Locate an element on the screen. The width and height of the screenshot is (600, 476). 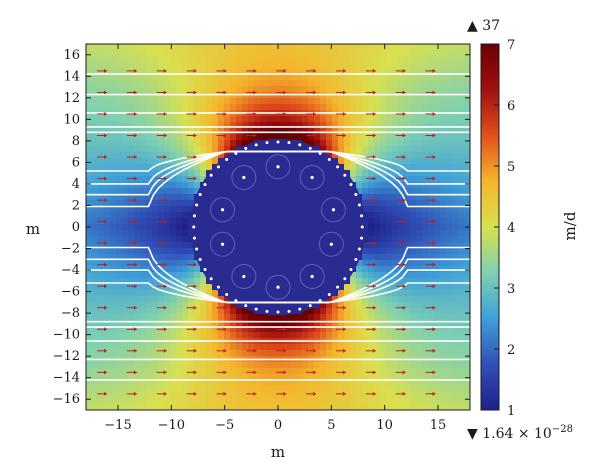
y-axis-label: m is located at coordinates (33, 229).